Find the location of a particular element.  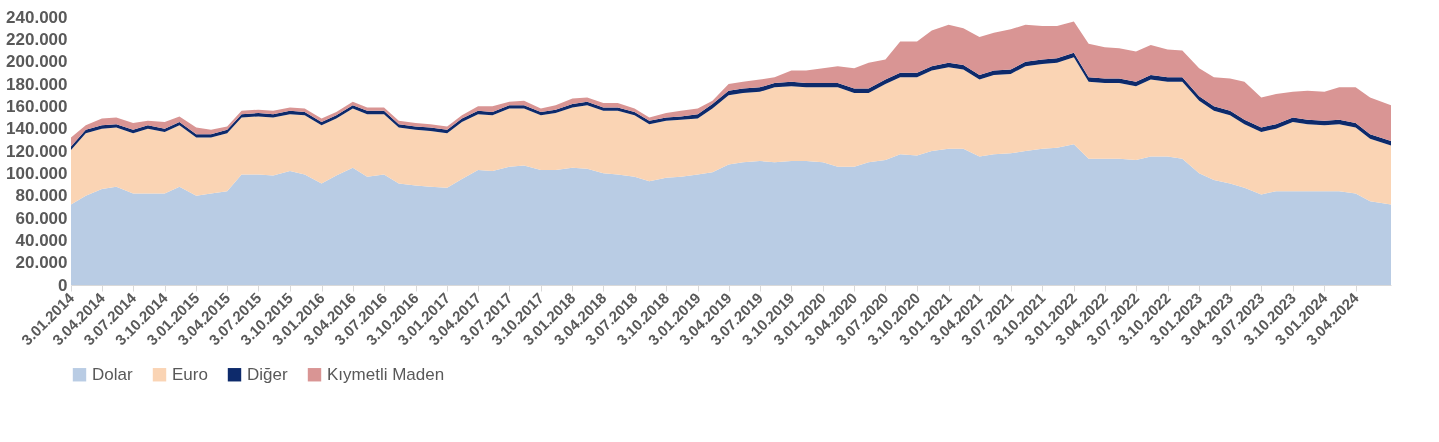

legend-label: Kıymetli Maden is located at coordinates (386, 374).